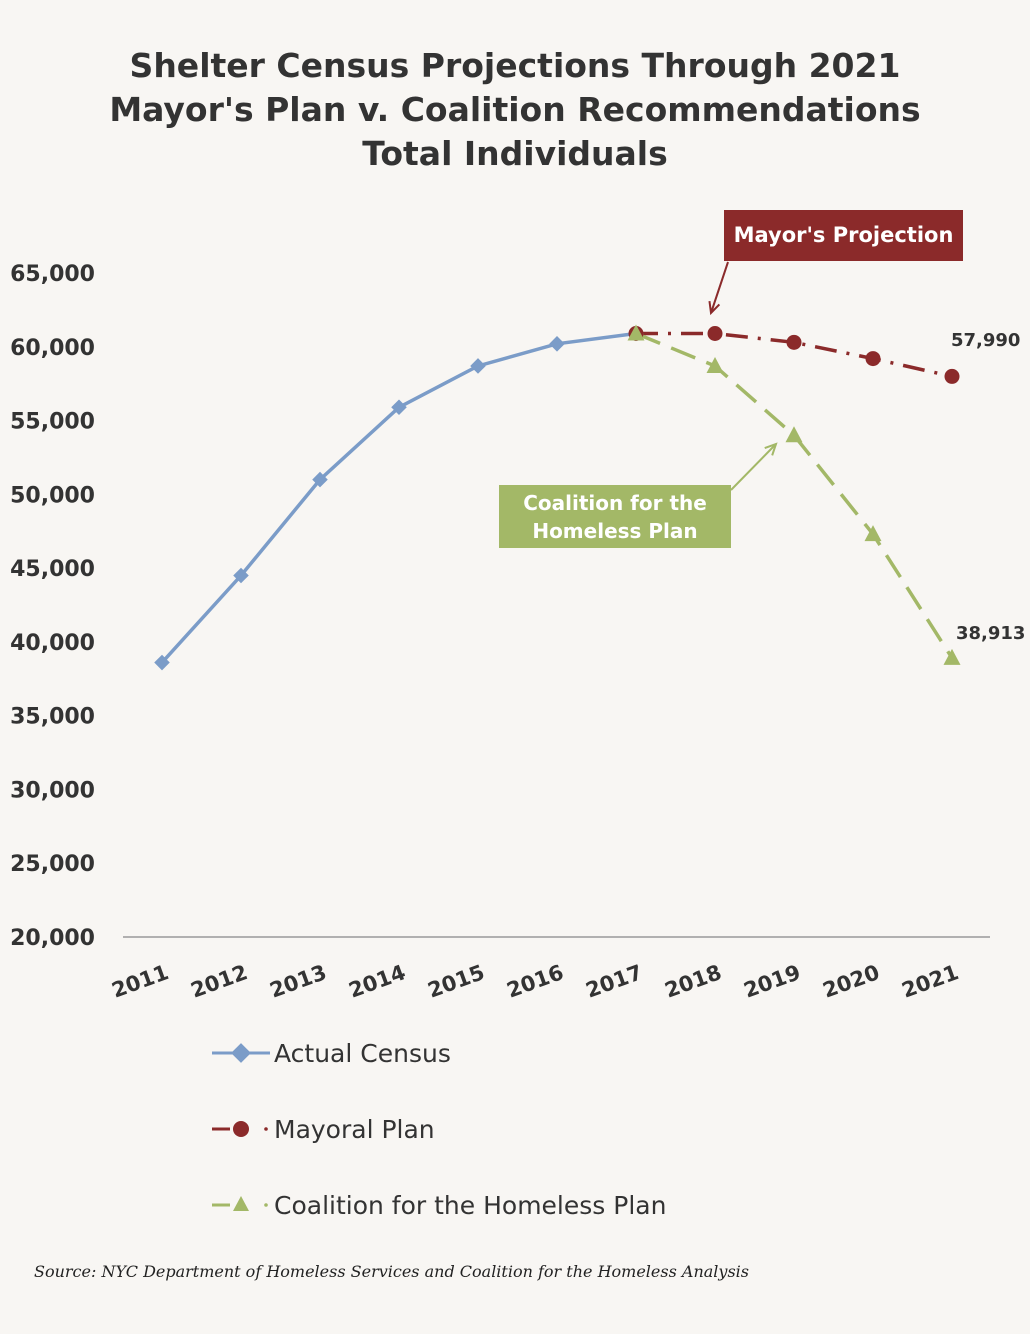  What do you see at coordinates (930, 981) in the screenshot?
I see `x-tick-label: 2021` at bounding box center [930, 981].